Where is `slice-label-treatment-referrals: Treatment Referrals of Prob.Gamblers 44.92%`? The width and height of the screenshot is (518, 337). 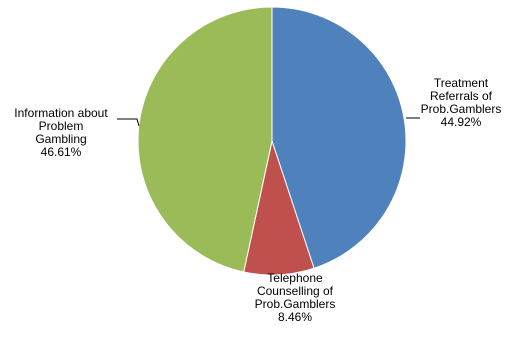 slice-label-treatment-referrals: Treatment Referrals of Prob.Gamblers 44.92% is located at coordinates (461, 102).